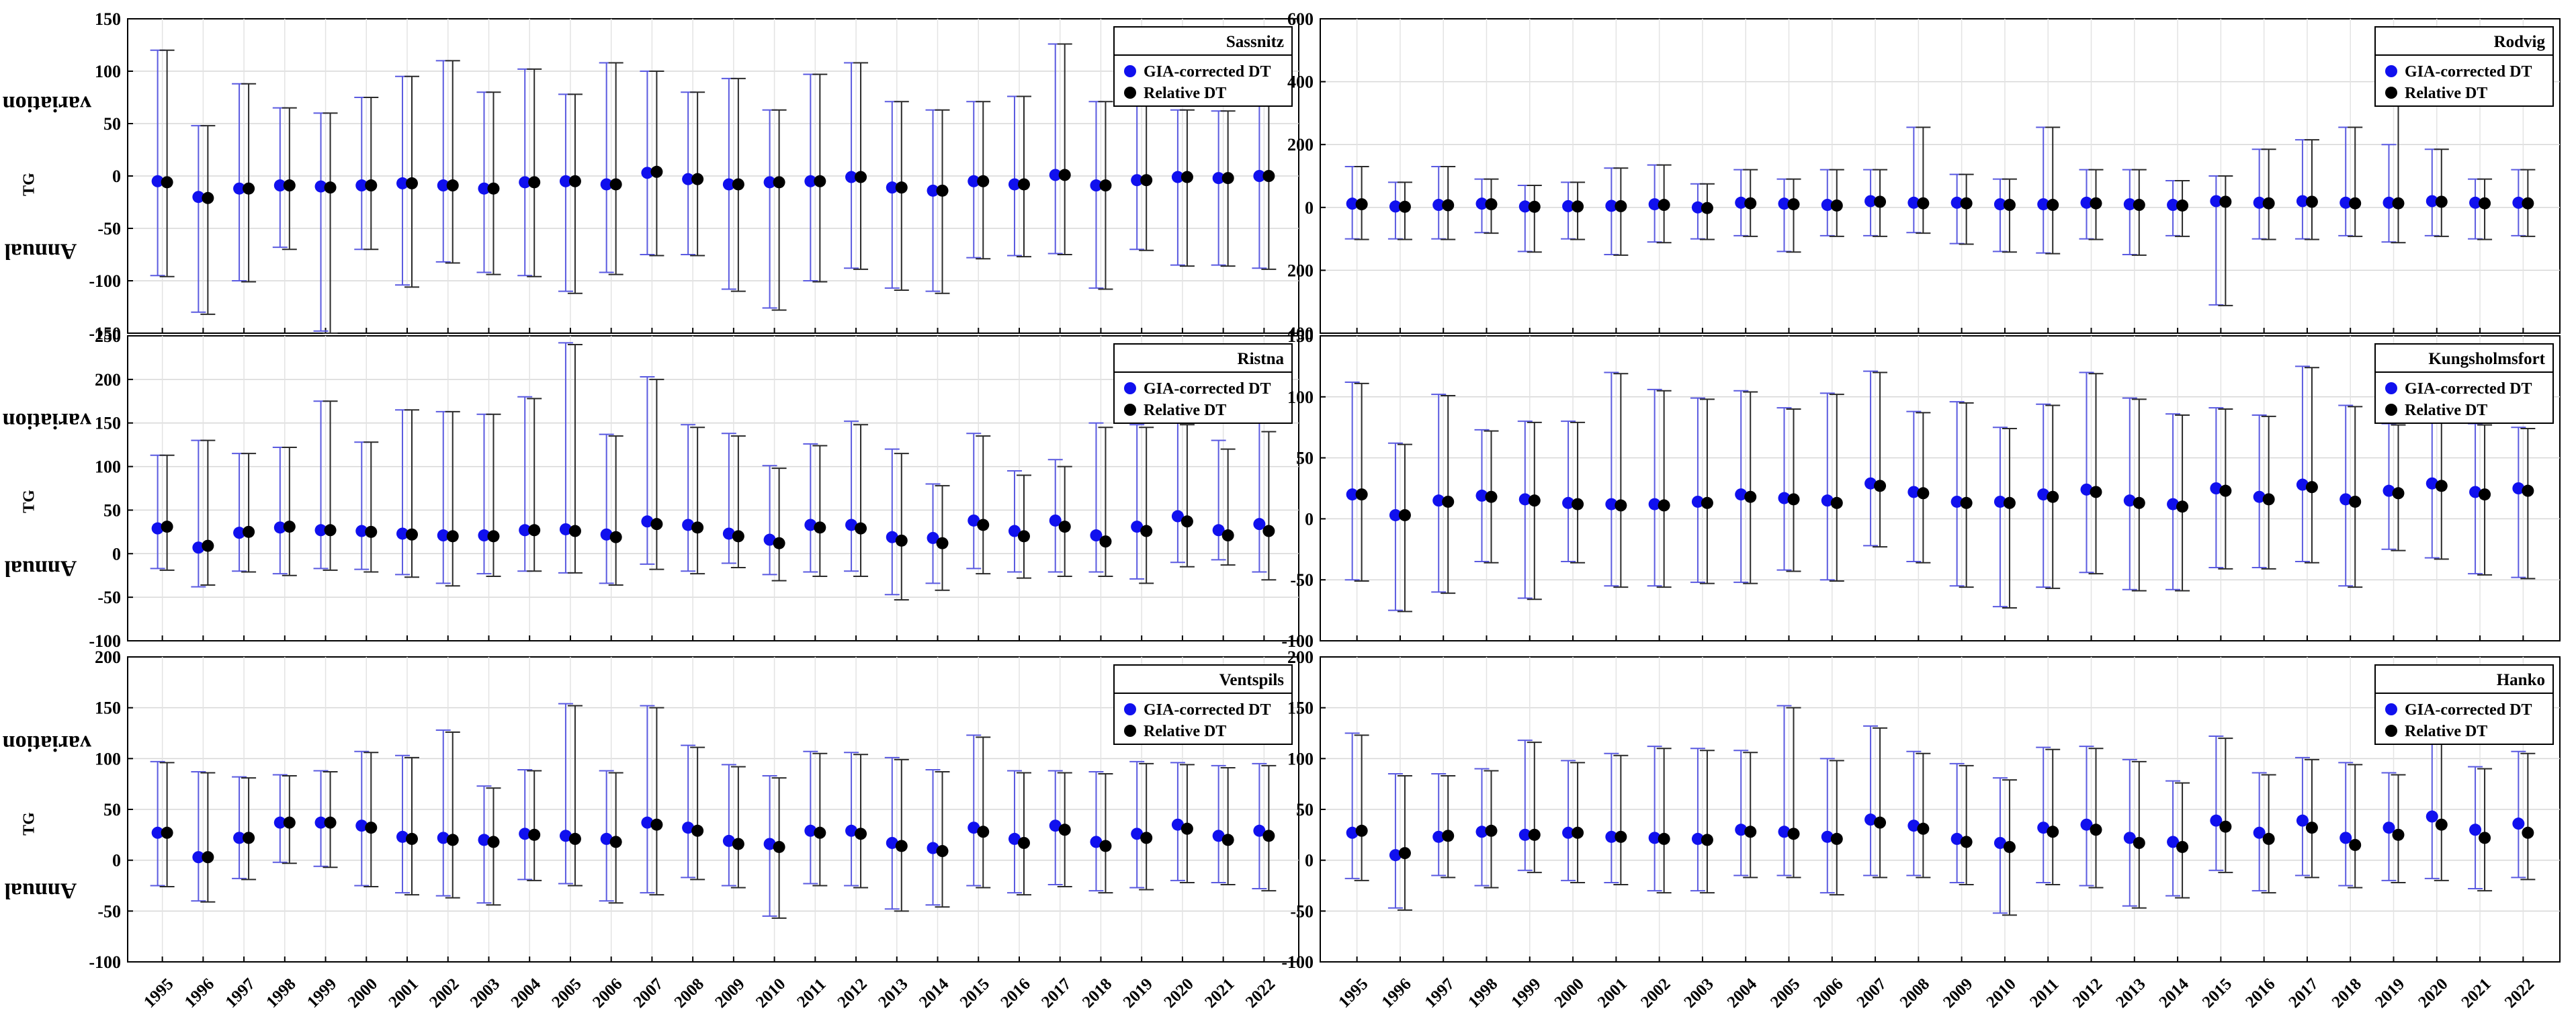 This screenshot has height=1023, width=2576. What do you see at coordinates (1300, 758) in the screenshot?
I see `y-tick-label: 100` at bounding box center [1300, 758].